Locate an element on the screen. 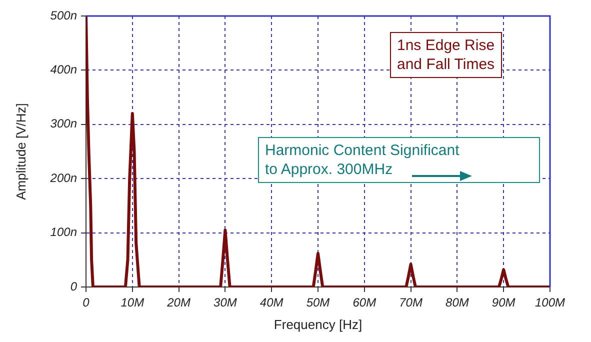  y-tick-label: 300n is located at coordinates (64, 123).